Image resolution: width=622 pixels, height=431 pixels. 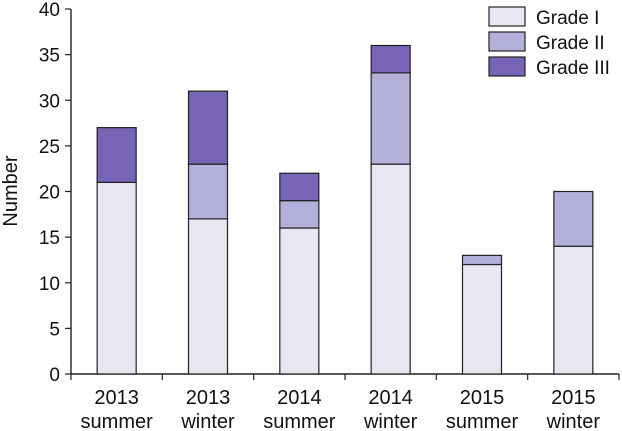 What do you see at coordinates (49, 147) in the screenshot?
I see `y-tick-label: 25` at bounding box center [49, 147].